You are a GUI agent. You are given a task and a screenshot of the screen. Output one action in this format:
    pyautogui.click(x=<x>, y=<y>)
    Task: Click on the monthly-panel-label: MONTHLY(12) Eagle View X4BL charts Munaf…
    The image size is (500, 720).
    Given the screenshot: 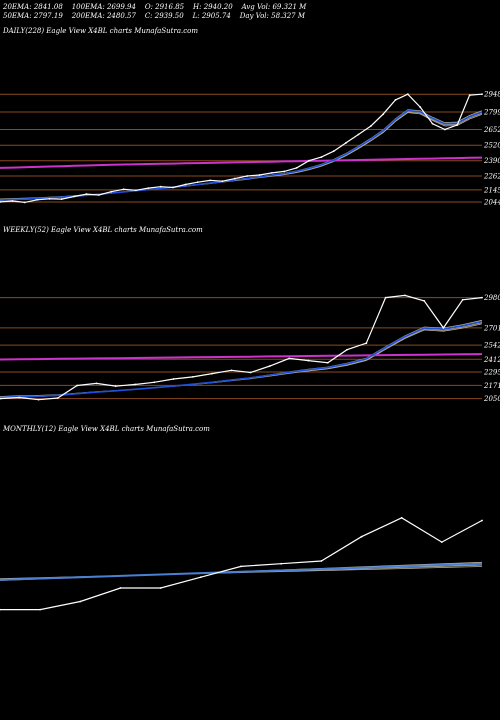 What is the action you would take?
    pyautogui.click(x=106, y=429)
    